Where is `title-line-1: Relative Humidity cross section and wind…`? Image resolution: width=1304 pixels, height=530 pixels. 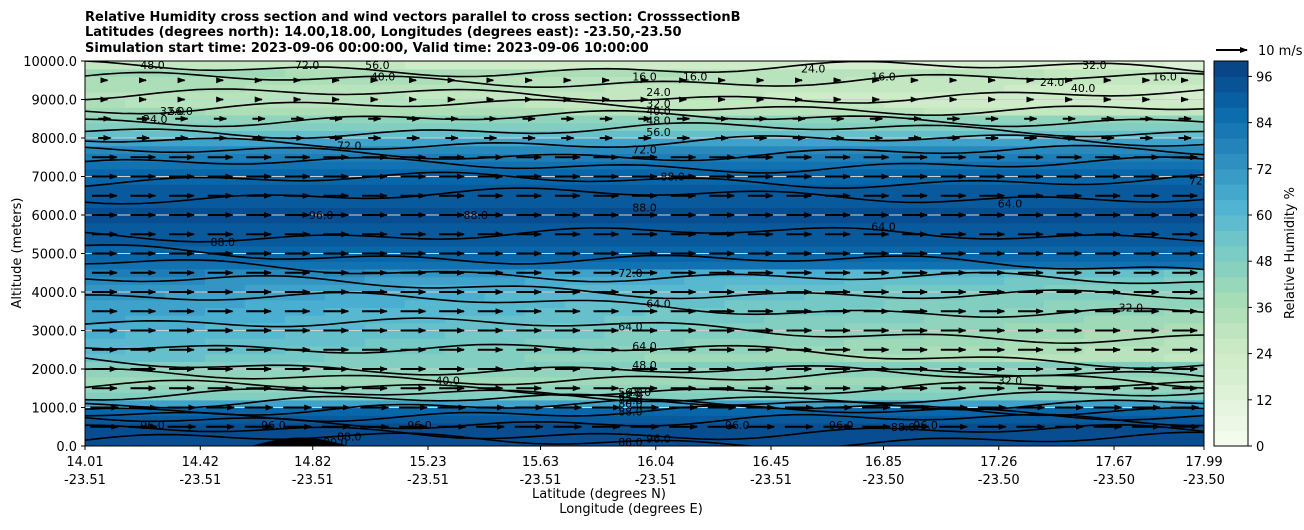 title-line-1: Relative Humidity cross section and wind… is located at coordinates (413, 17).